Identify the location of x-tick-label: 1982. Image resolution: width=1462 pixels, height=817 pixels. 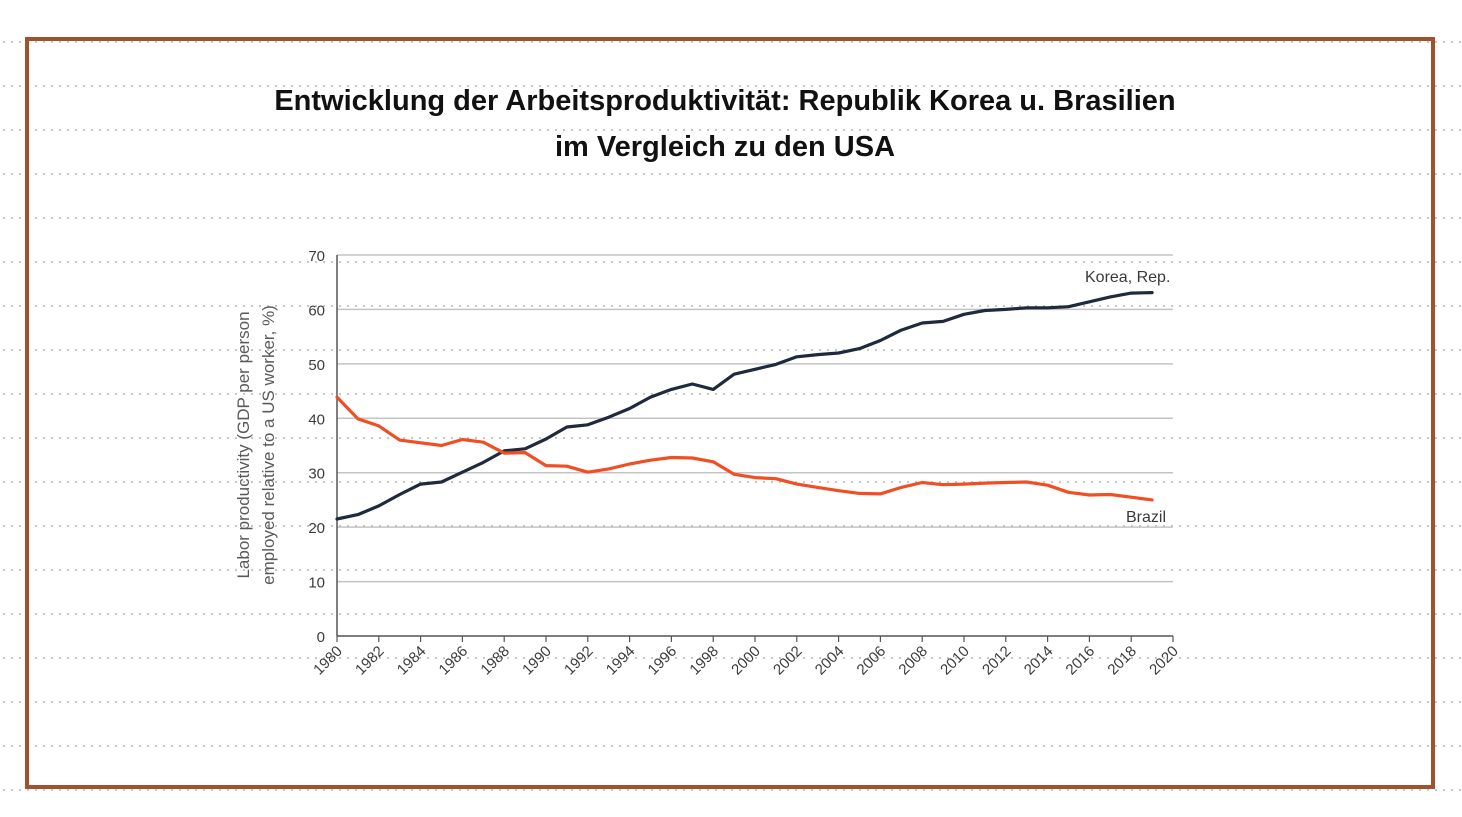
(370, 661).